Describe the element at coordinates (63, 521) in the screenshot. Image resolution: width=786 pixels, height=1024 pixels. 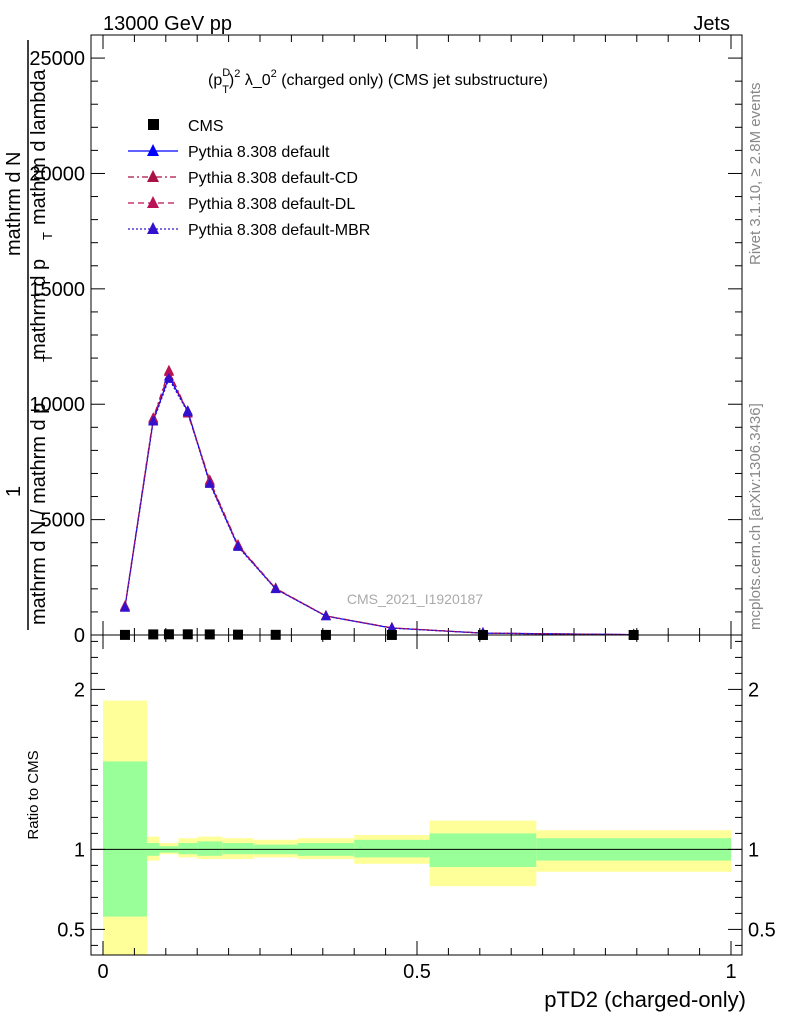
I see `main-ytick-label: 5000` at that location.